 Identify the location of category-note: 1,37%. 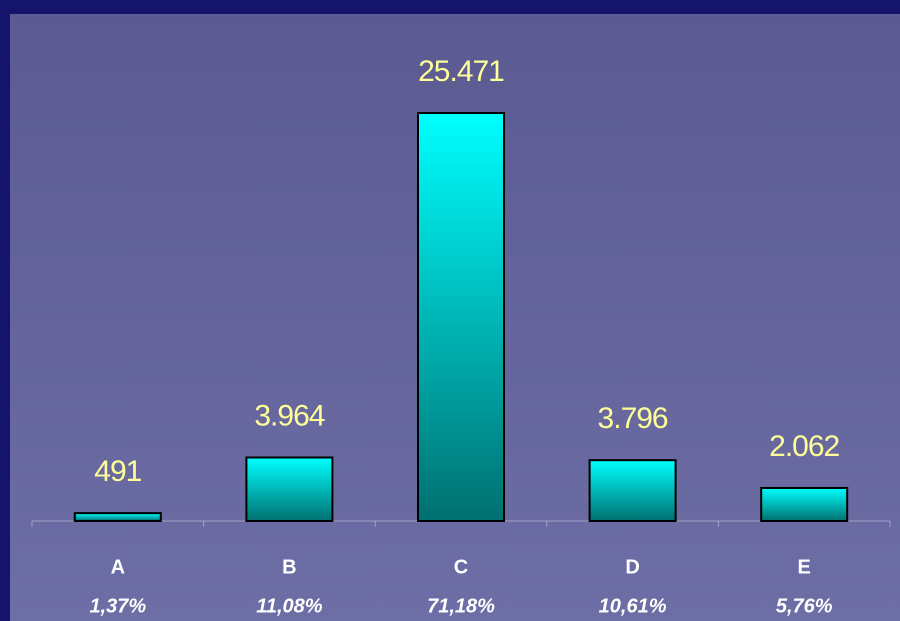
(117, 606).